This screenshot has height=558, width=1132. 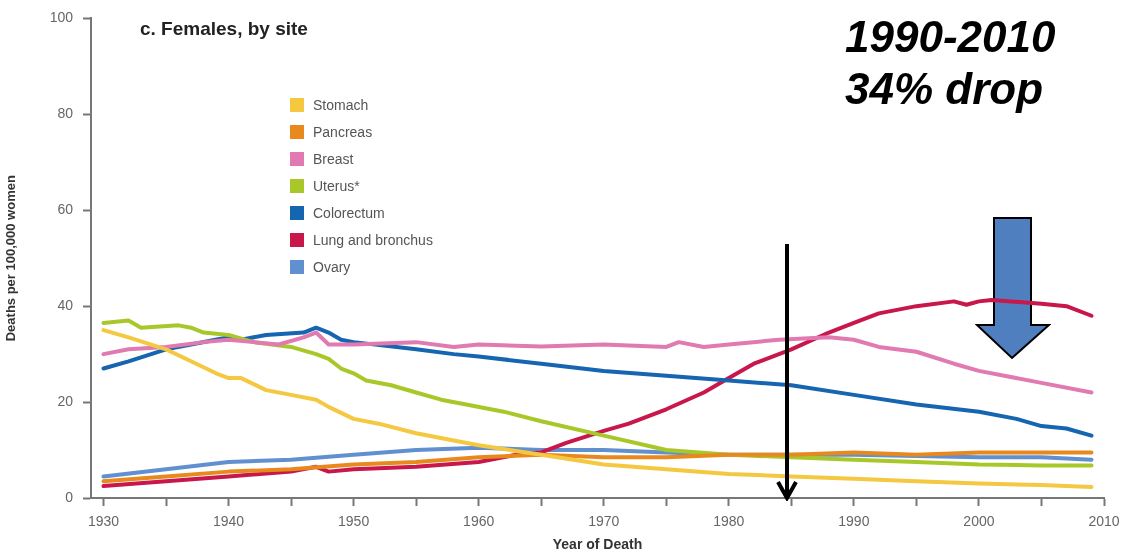 What do you see at coordinates (224, 29) in the screenshot?
I see `chart-title: c. Females, by site` at bounding box center [224, 29].